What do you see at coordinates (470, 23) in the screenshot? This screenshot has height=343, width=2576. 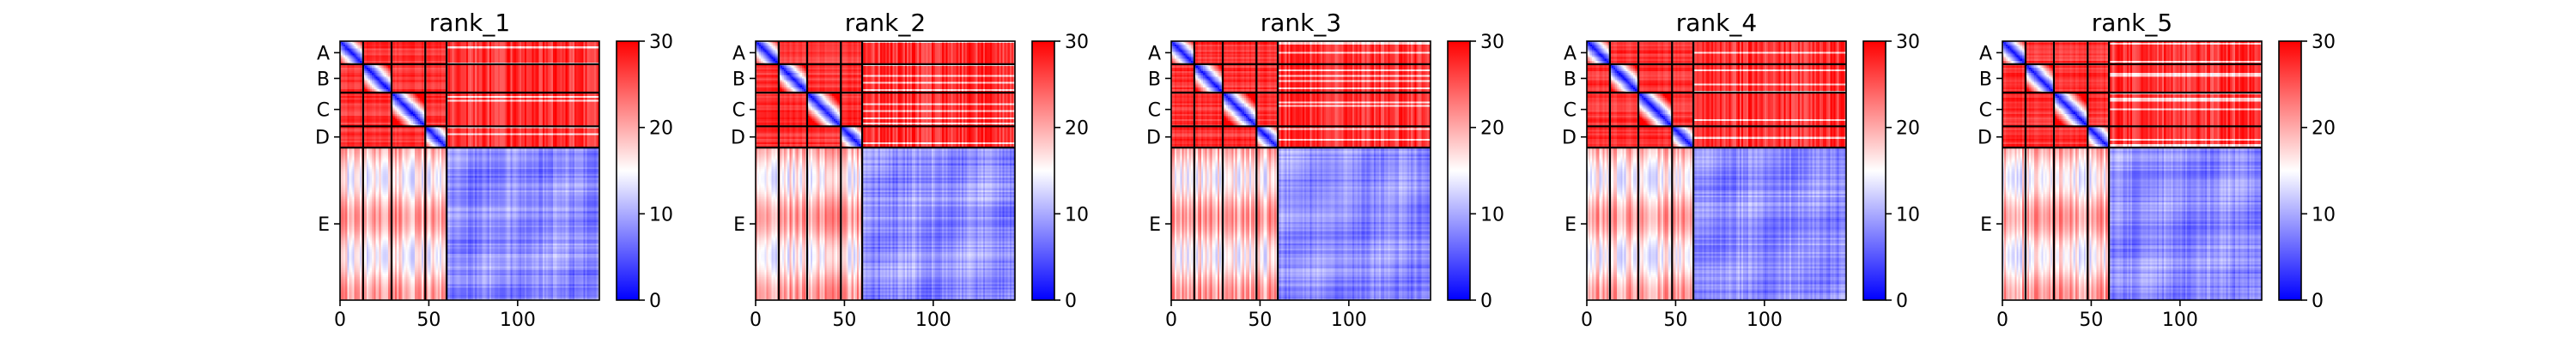 I see `panel-title: rank_1` at bounding box center [470, 23].